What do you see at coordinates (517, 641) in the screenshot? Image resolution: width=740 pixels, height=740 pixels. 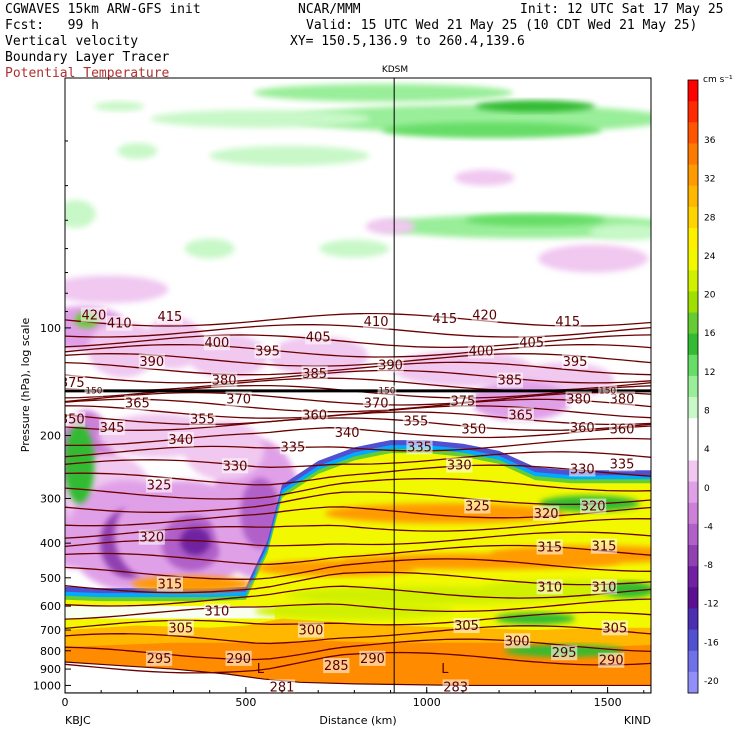 I see `theta-label: 300` at bounding box center [517, 641].